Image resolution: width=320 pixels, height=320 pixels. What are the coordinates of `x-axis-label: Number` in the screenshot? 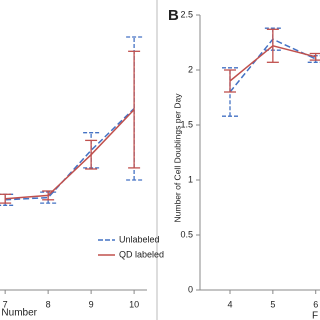 It's located at (19, 313).